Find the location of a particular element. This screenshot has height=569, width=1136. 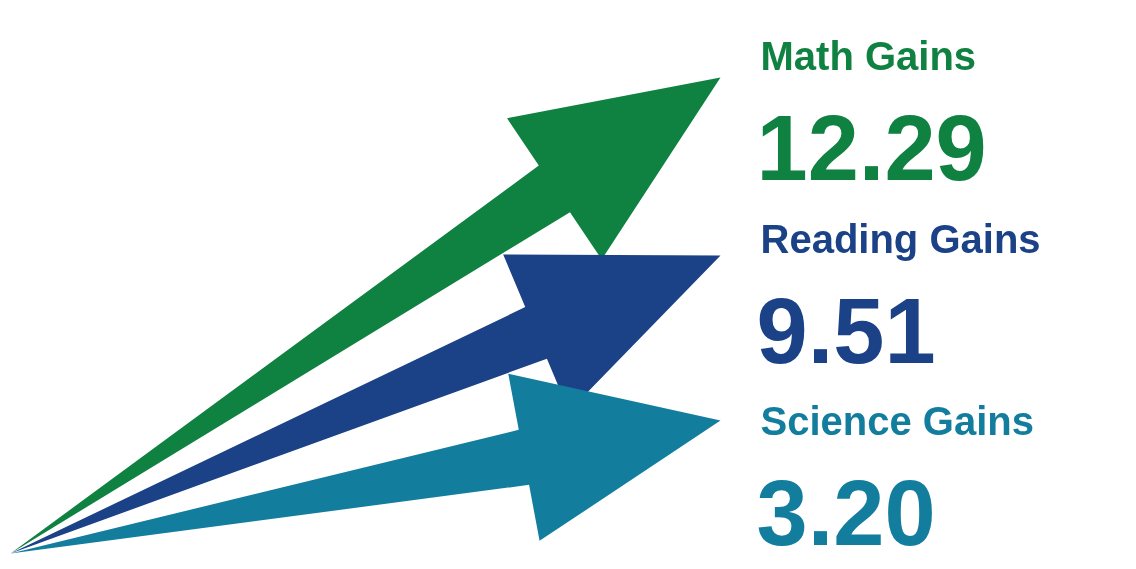

category-label: Math Gains is located at coordinates (868, 55).